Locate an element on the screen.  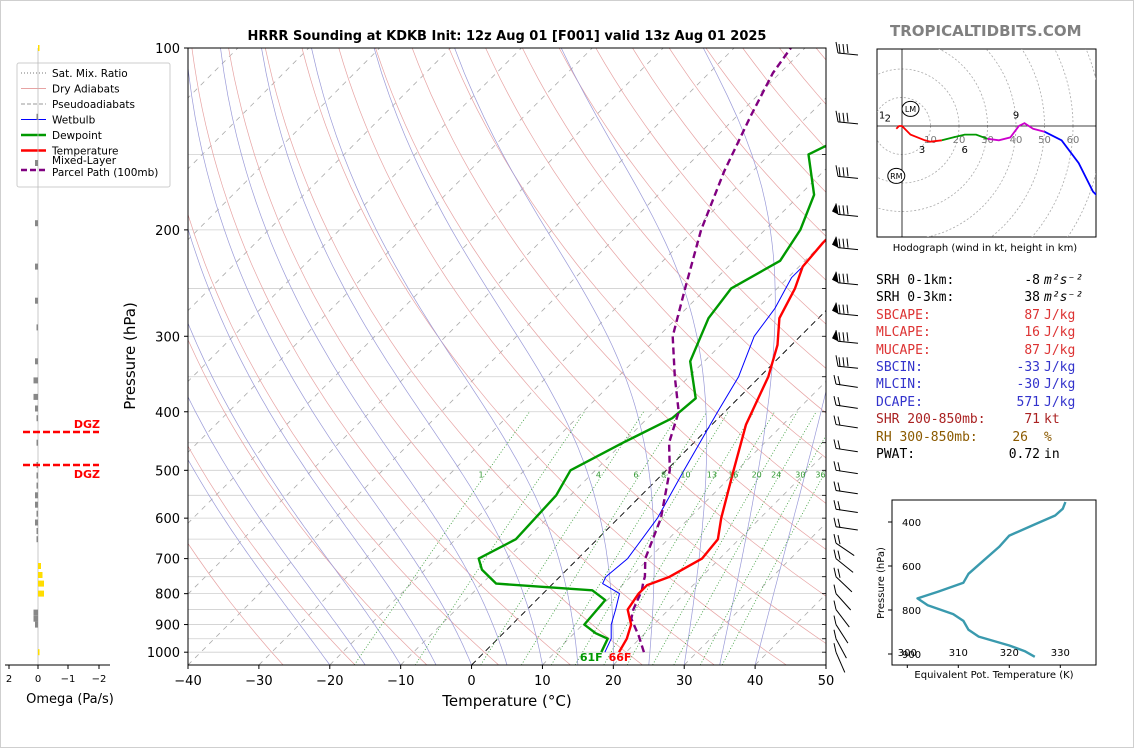
legend-label-line: Mixed-Layer is located at coordinates (84, 161).